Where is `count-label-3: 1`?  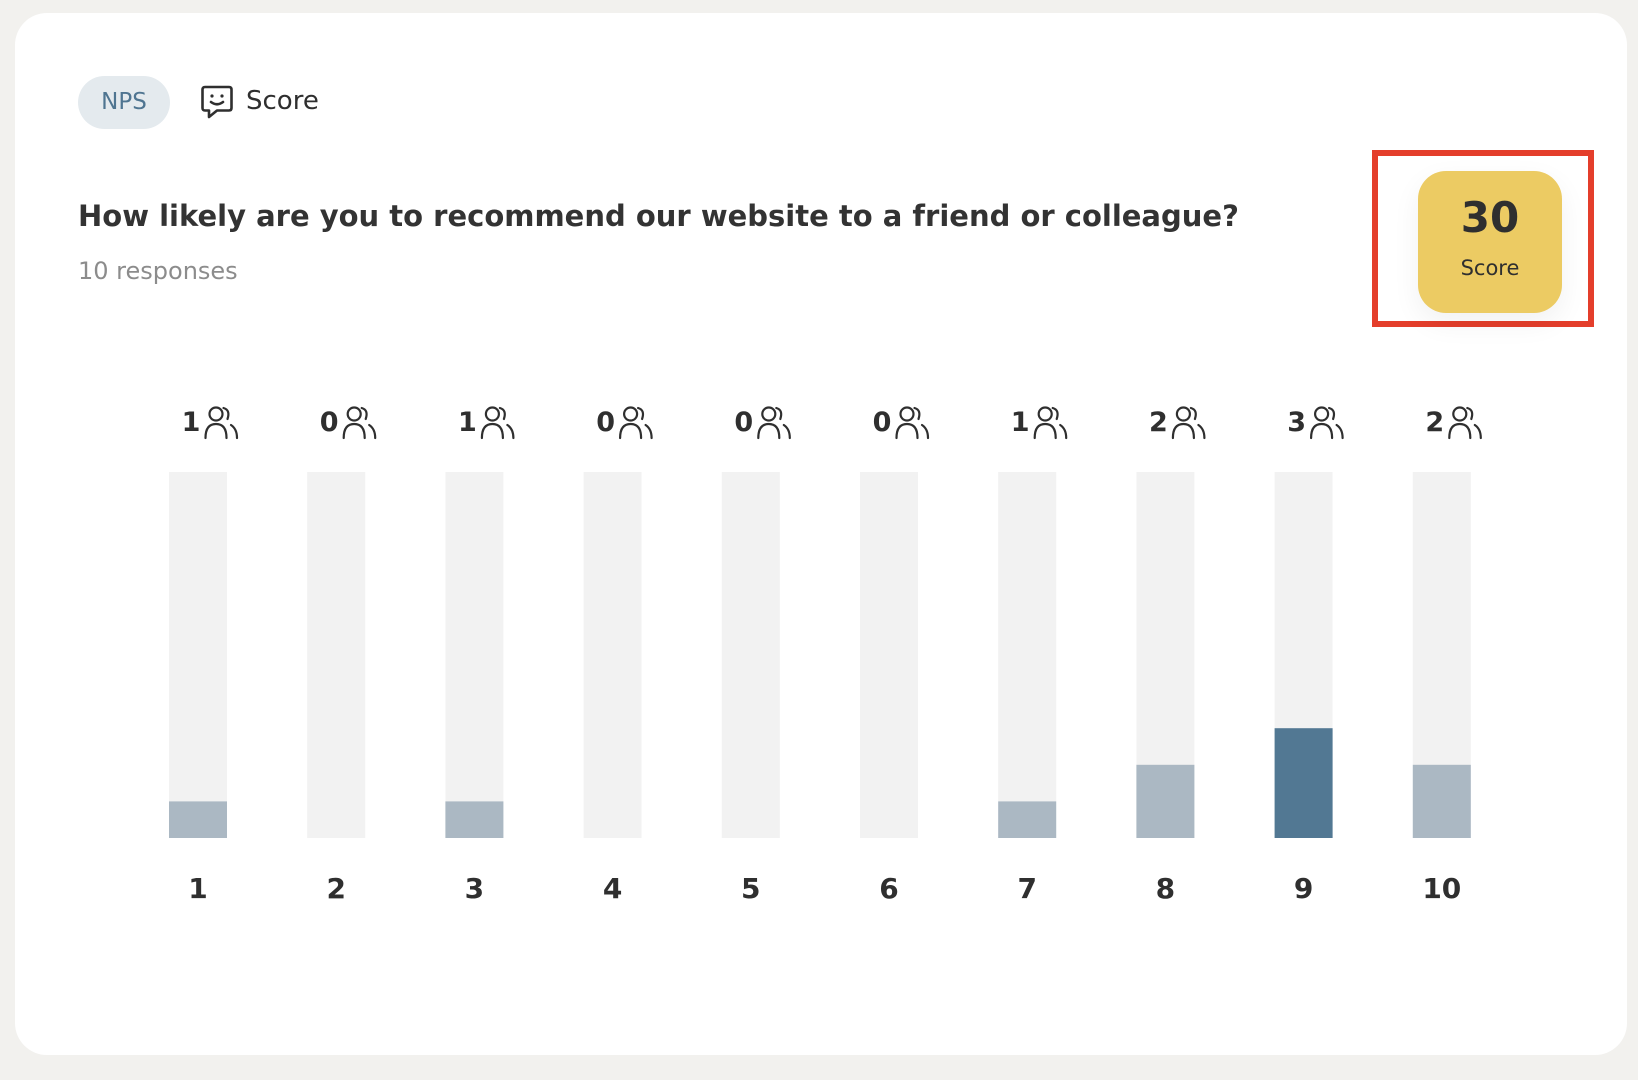 count-label-3: 1 is located at coordinates (467, 422).